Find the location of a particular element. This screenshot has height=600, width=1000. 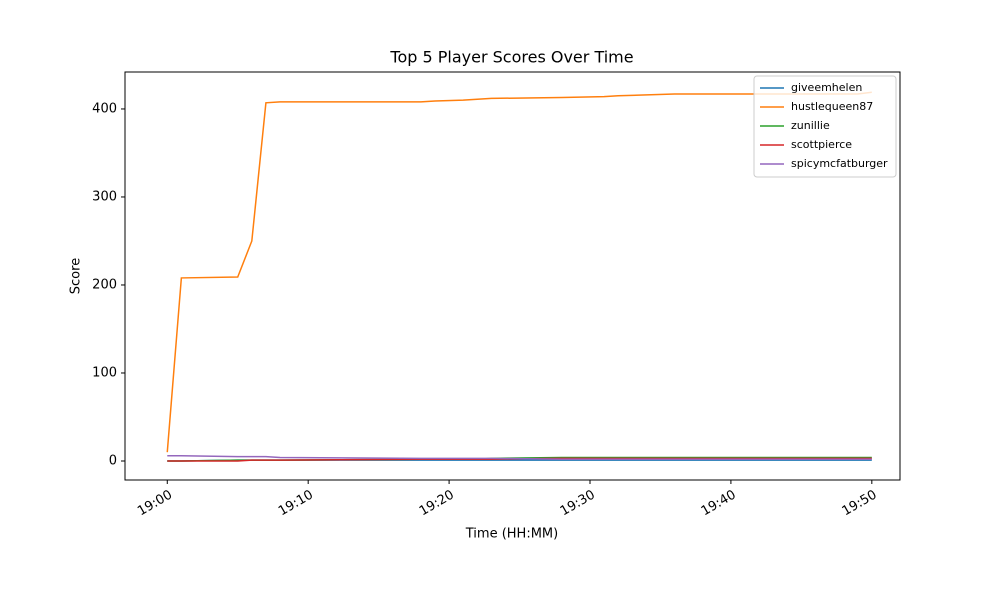

x-axis-label: Time (HH:MM) is located at coordinates (511, 534).